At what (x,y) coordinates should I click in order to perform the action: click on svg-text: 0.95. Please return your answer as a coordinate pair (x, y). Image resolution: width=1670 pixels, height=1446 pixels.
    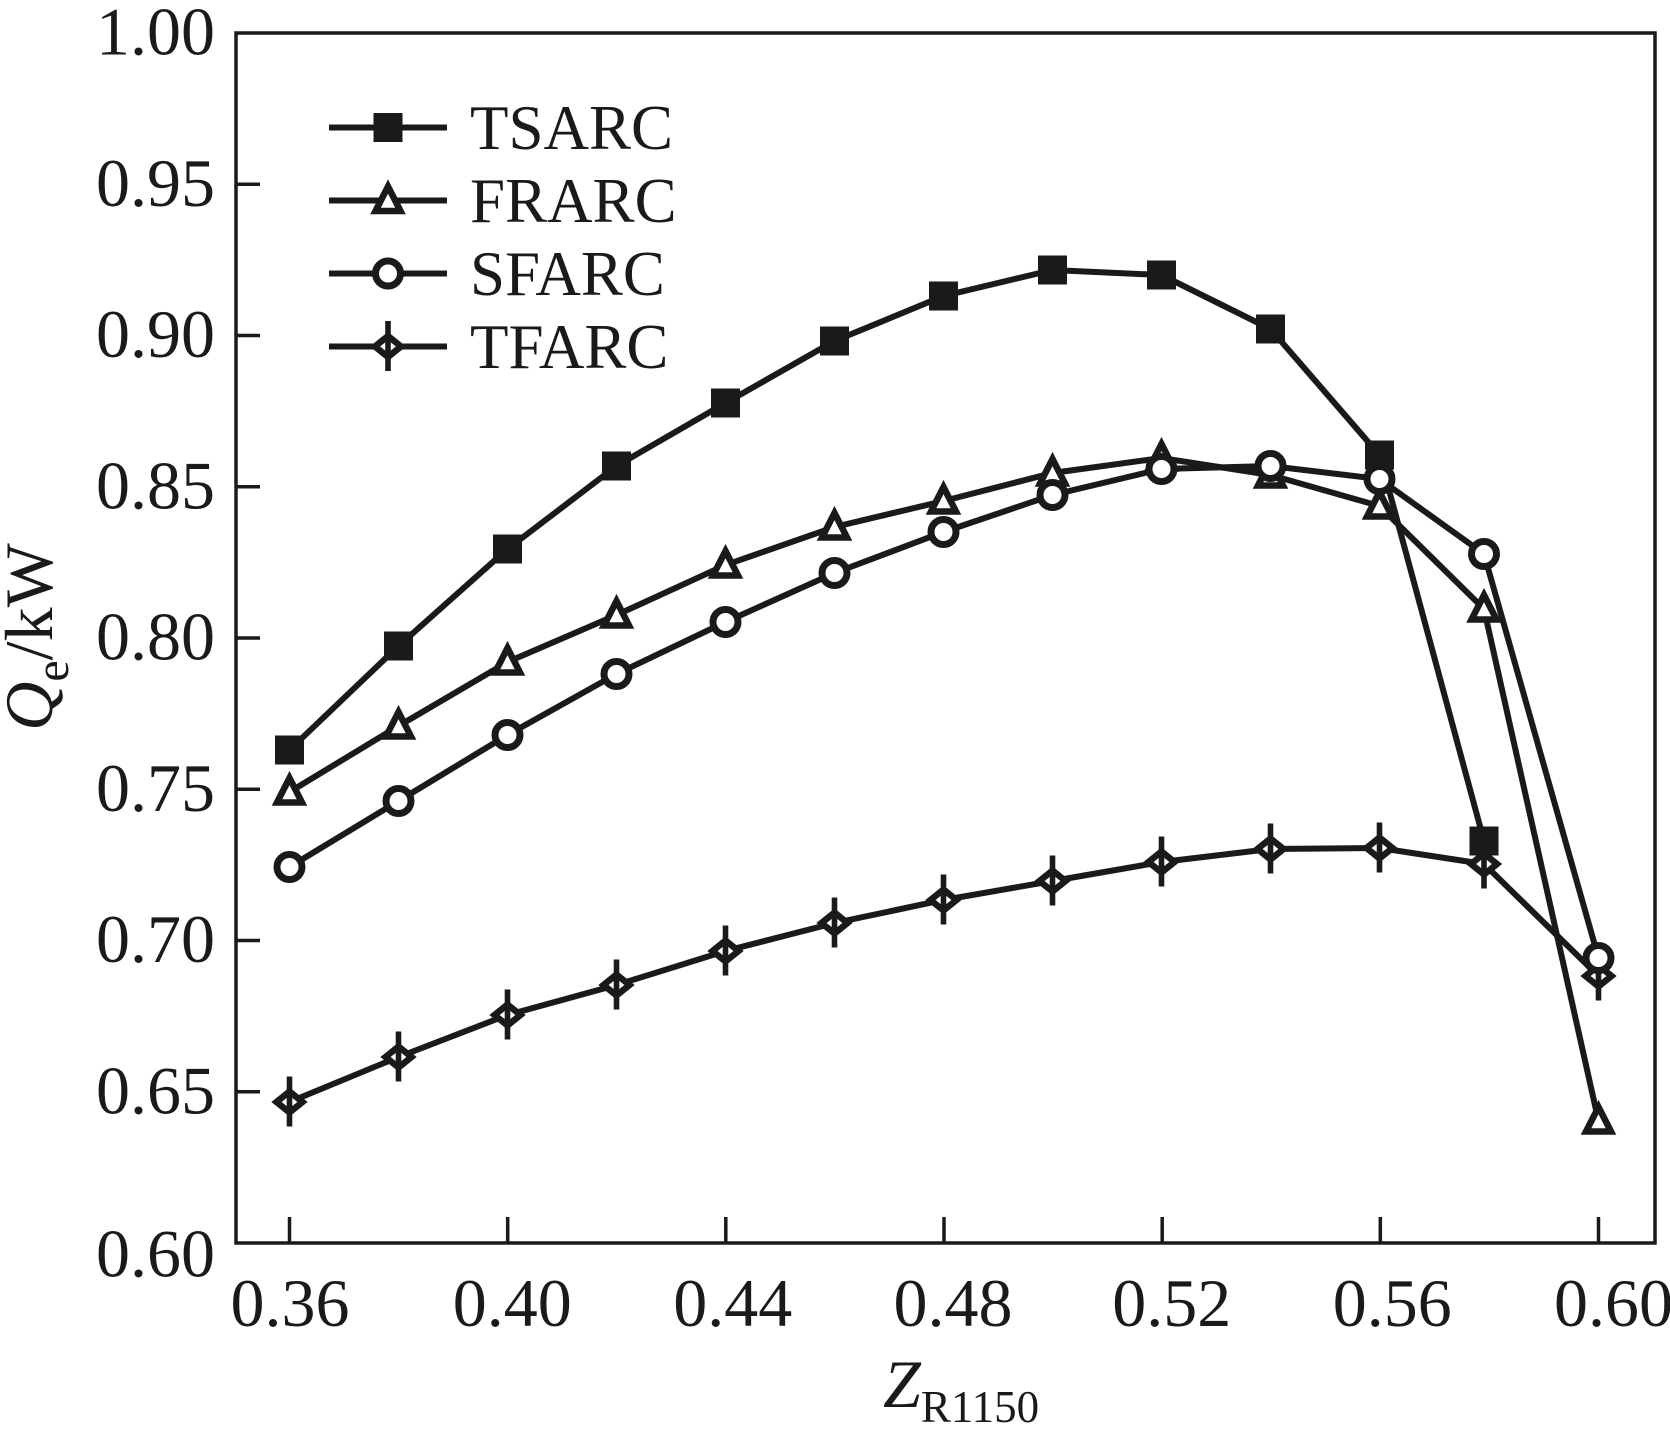
    Looking at the image, I should click on (155, 183).